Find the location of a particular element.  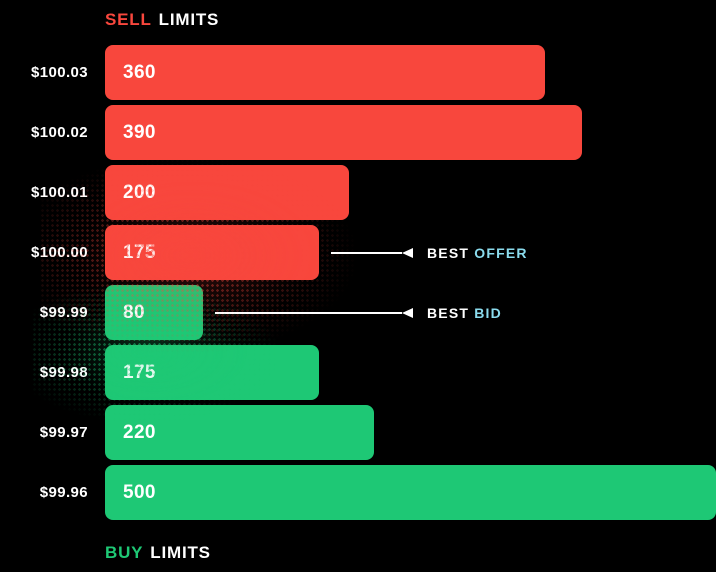

bar-track: 360 is located at coordinates (410, 72).